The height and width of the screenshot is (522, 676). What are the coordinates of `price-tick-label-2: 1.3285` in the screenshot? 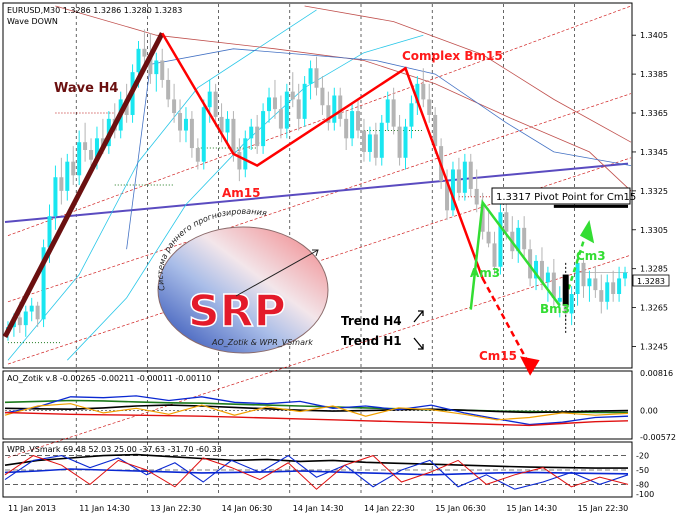 It's located at (654, 269).